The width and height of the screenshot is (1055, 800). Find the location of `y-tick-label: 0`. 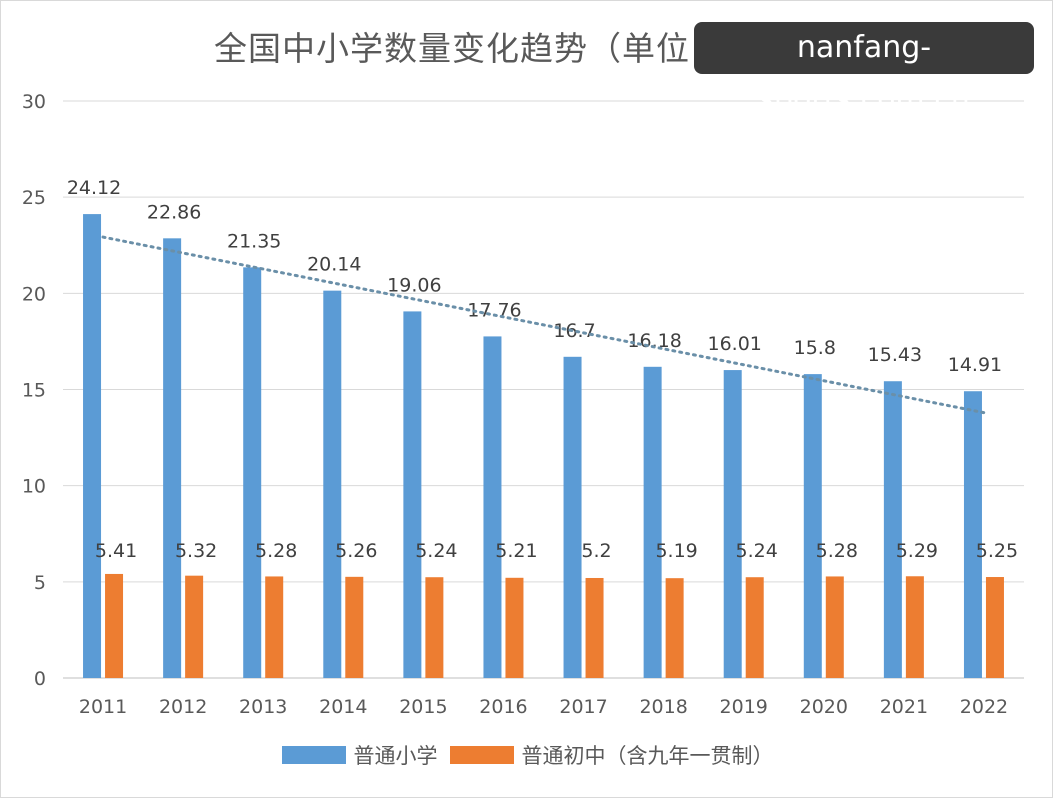

y-tick-label: 0 is located at coordinates (40, 679).